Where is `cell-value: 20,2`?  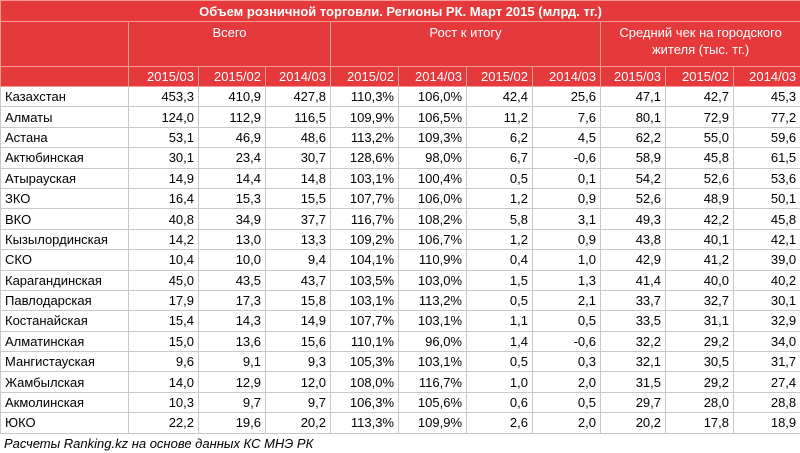
cell-value: 20,2 is located at coordinates (298, 423).